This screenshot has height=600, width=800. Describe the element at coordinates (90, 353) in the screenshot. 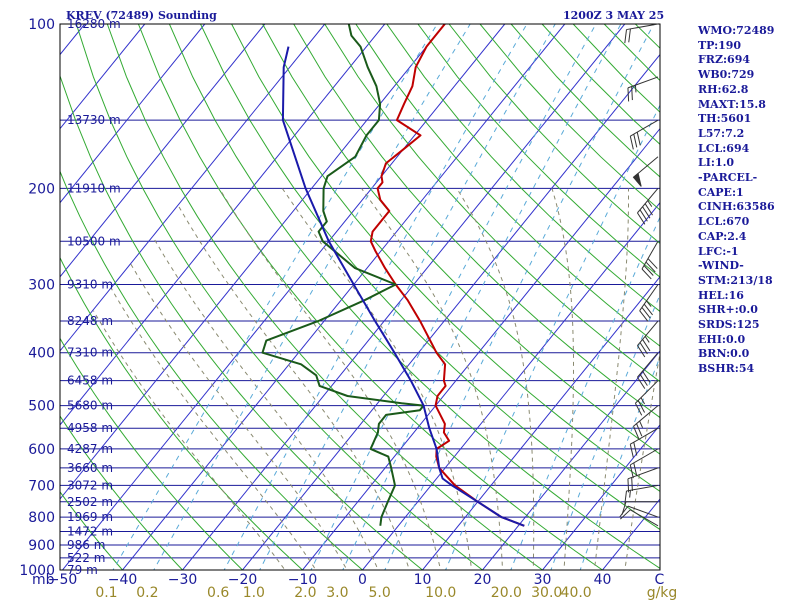

I see `height-label: 7310 m` at that location.